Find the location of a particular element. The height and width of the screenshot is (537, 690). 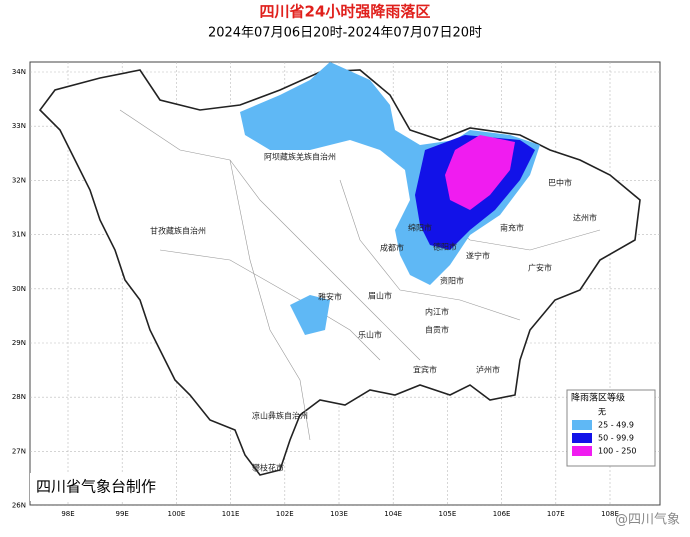

place-label: 南充市 is located at coordinates (512, 228).